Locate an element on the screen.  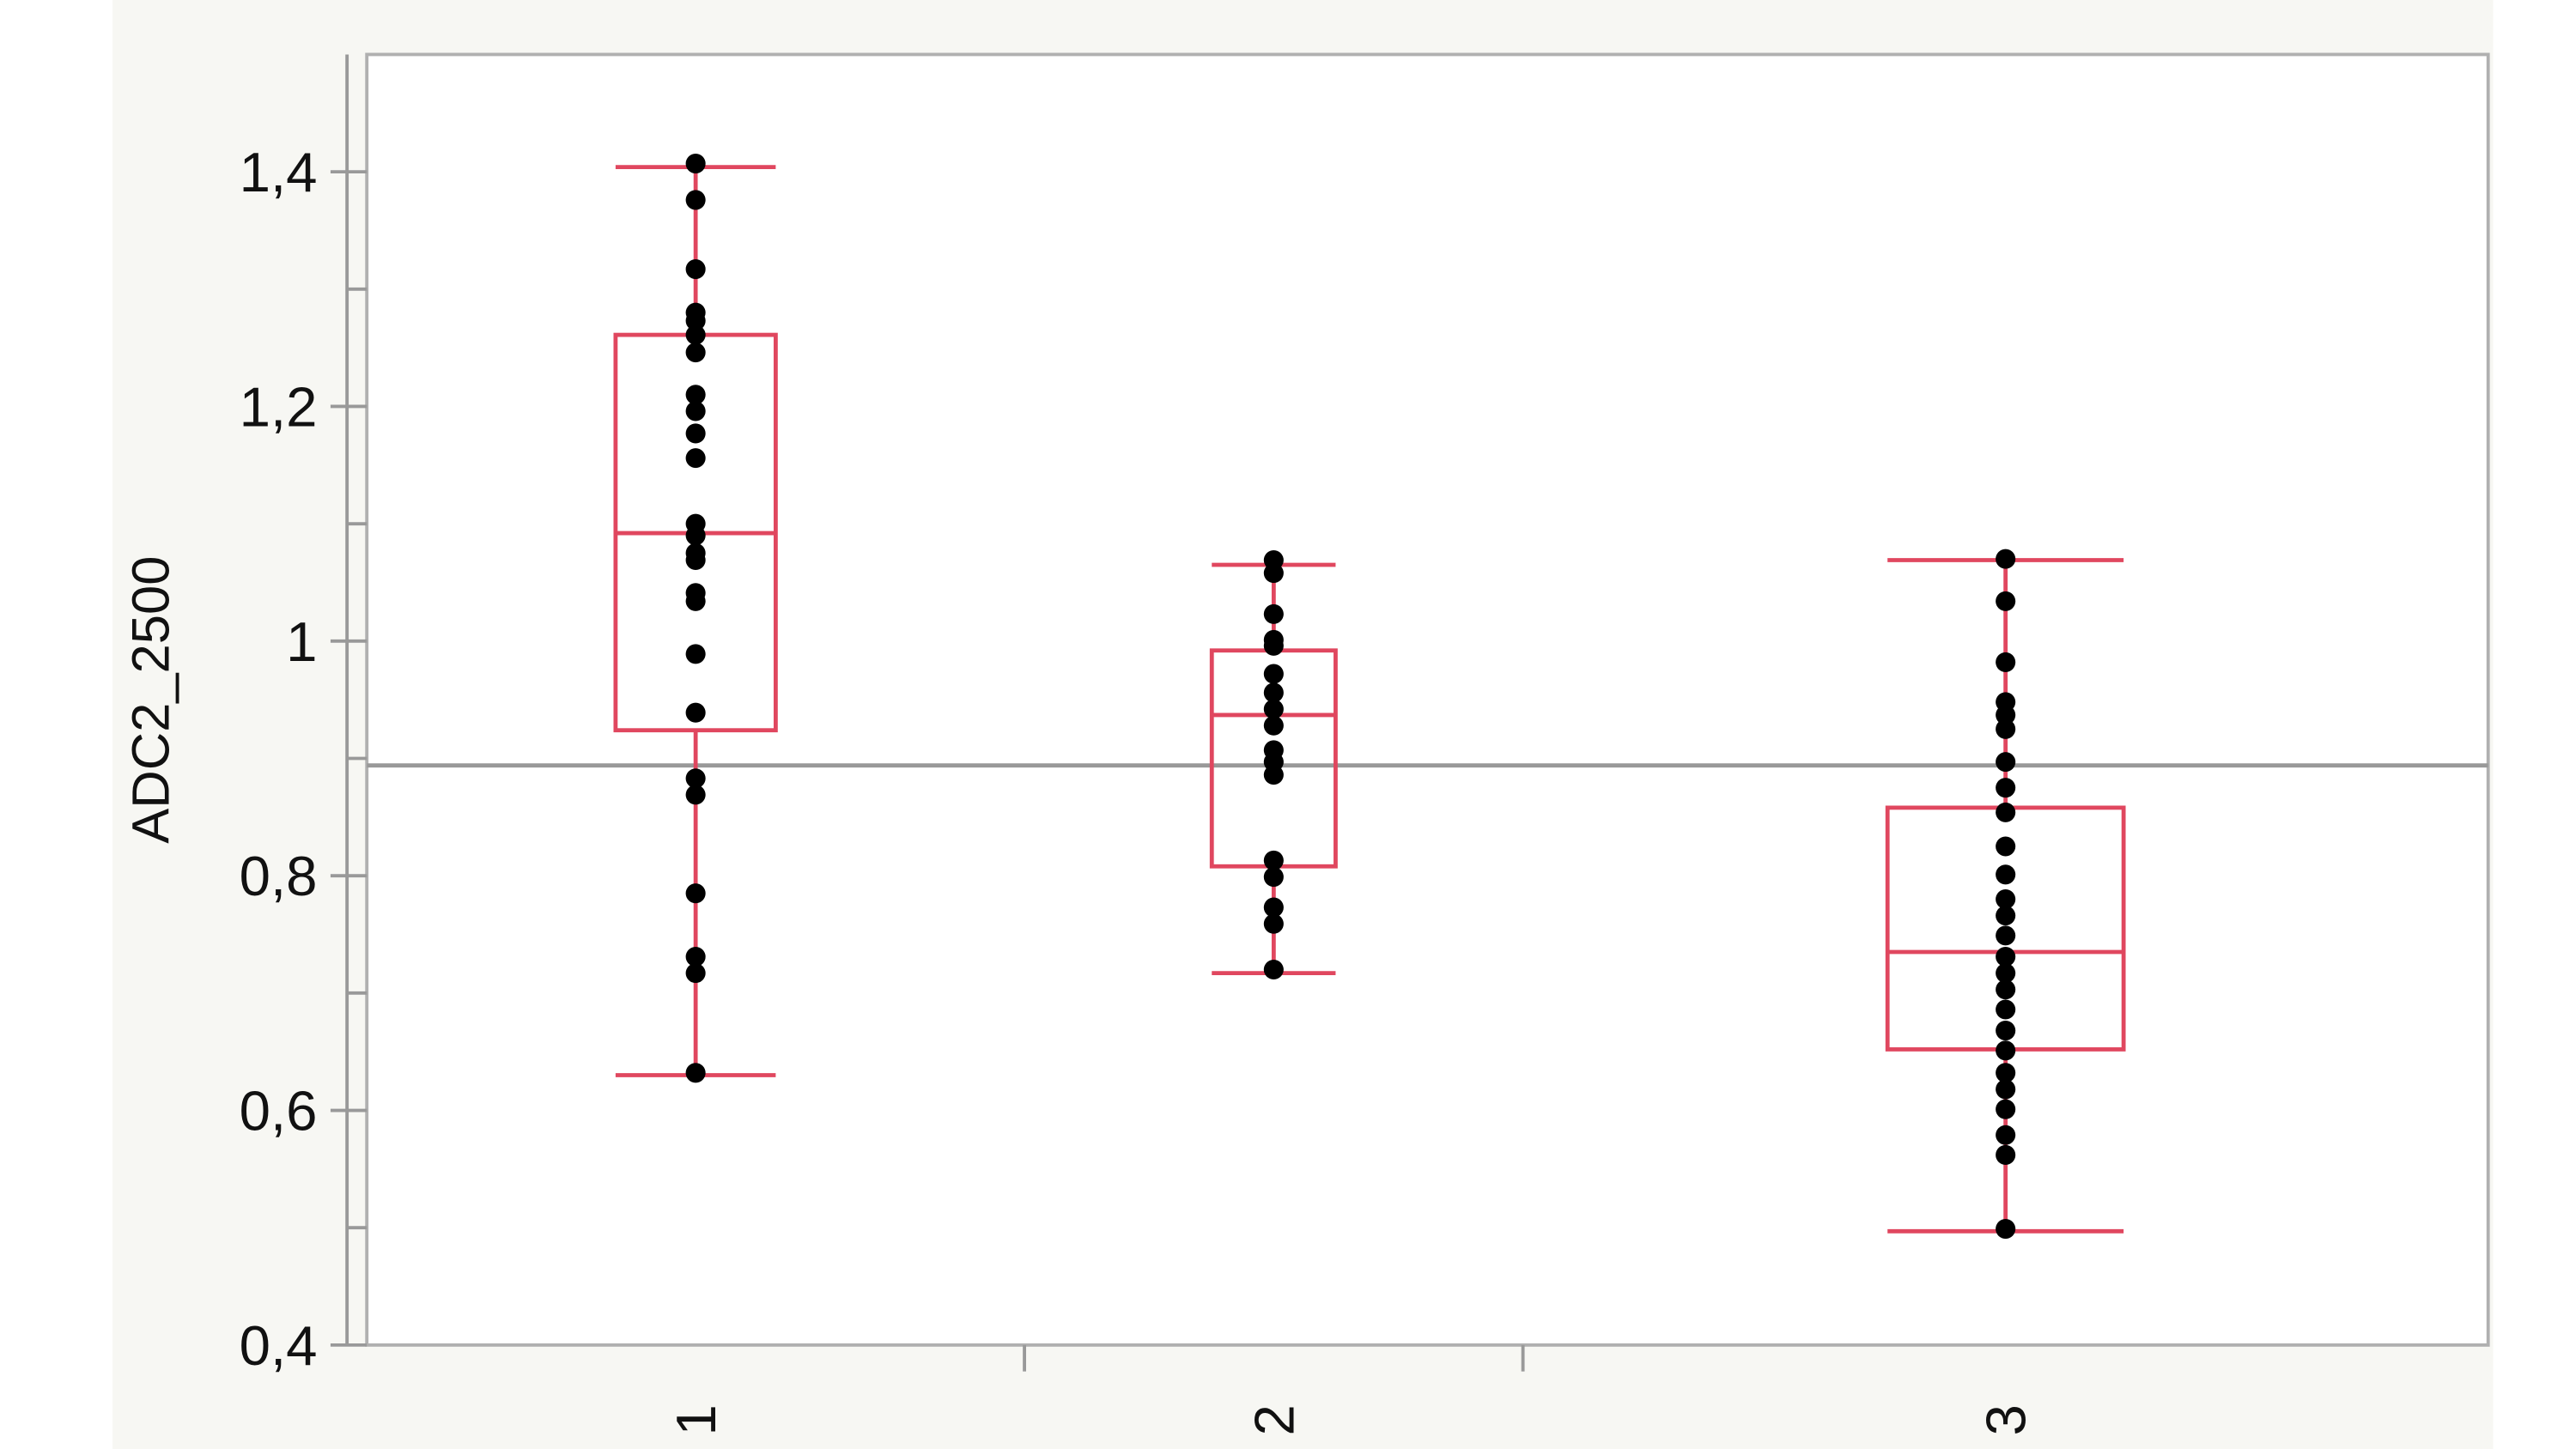
y-tick-label: 0,4 is located at coordinates (279, 1345).